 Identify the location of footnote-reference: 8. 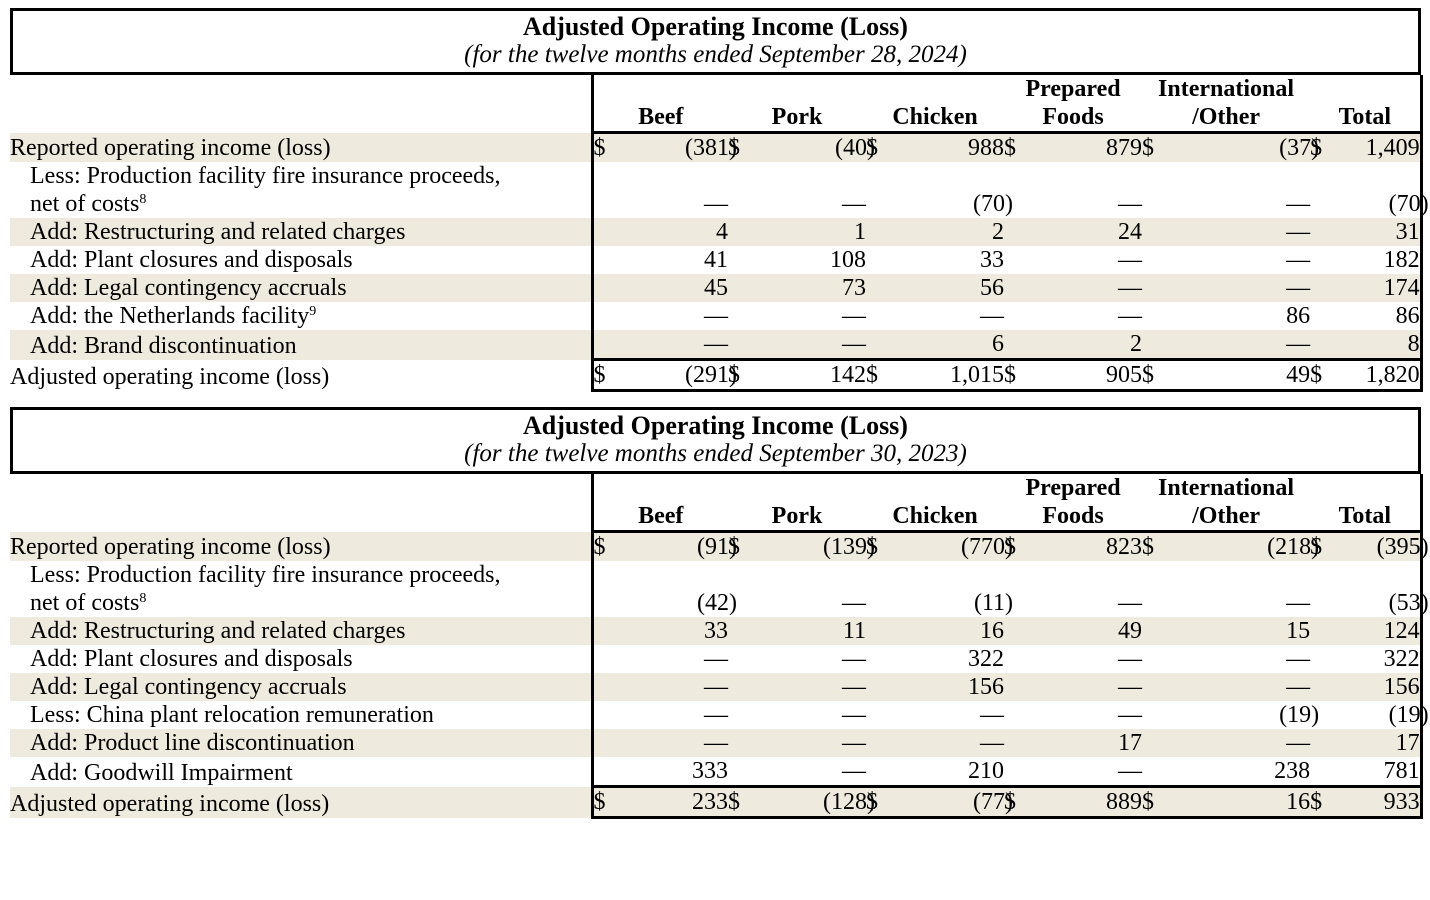
(143, 598).